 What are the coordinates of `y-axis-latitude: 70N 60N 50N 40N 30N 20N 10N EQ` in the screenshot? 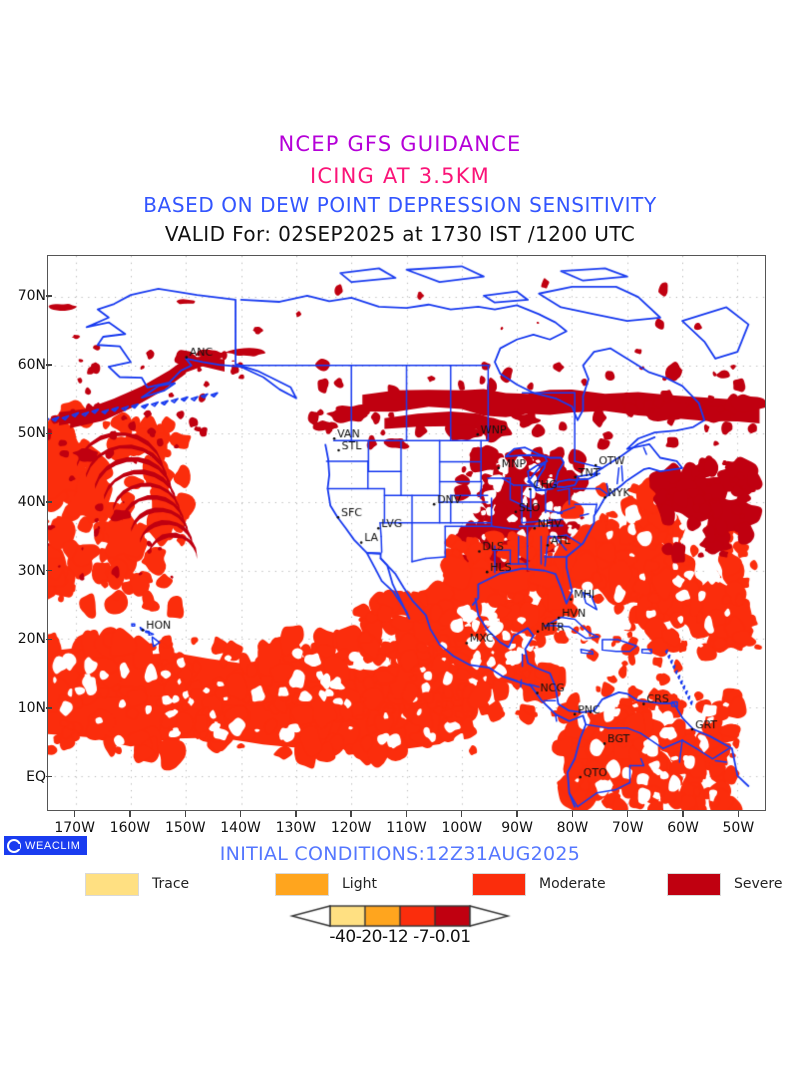 It's located at (26, 533).